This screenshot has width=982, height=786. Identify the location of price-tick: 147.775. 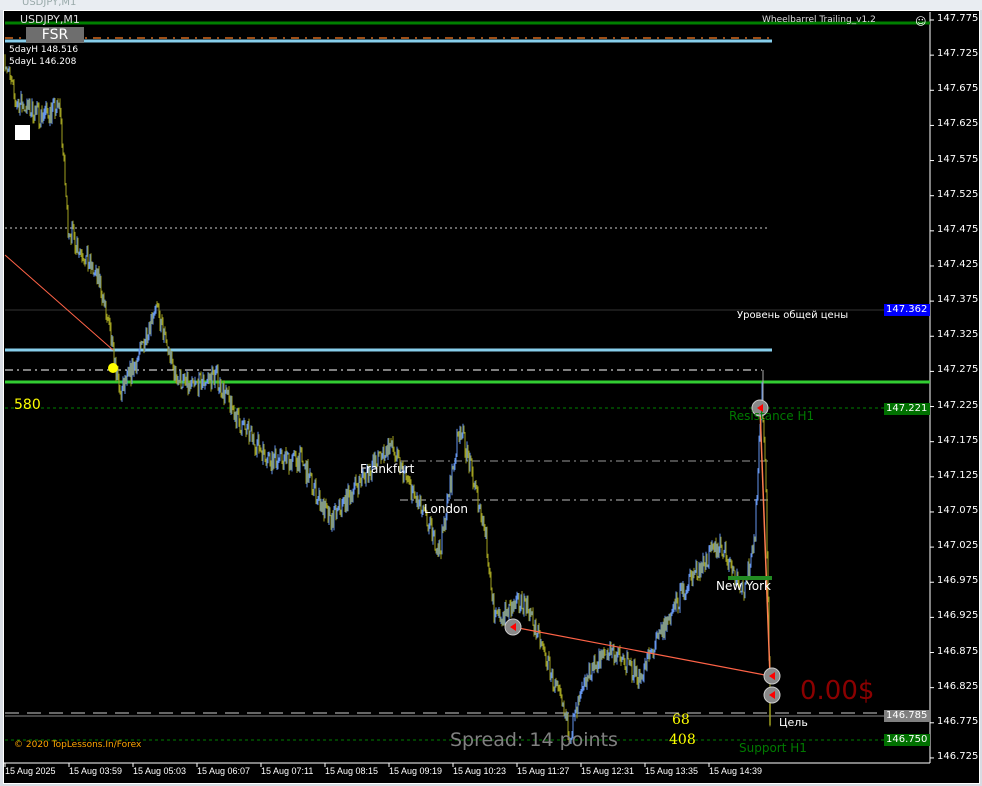
(958, 18).